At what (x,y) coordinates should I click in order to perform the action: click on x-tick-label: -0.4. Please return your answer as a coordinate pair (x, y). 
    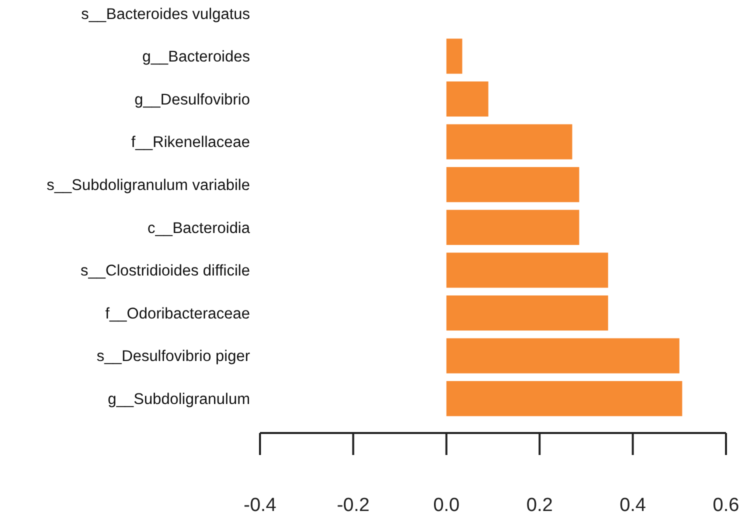
    Looking at the image, I should click on (260, 505).